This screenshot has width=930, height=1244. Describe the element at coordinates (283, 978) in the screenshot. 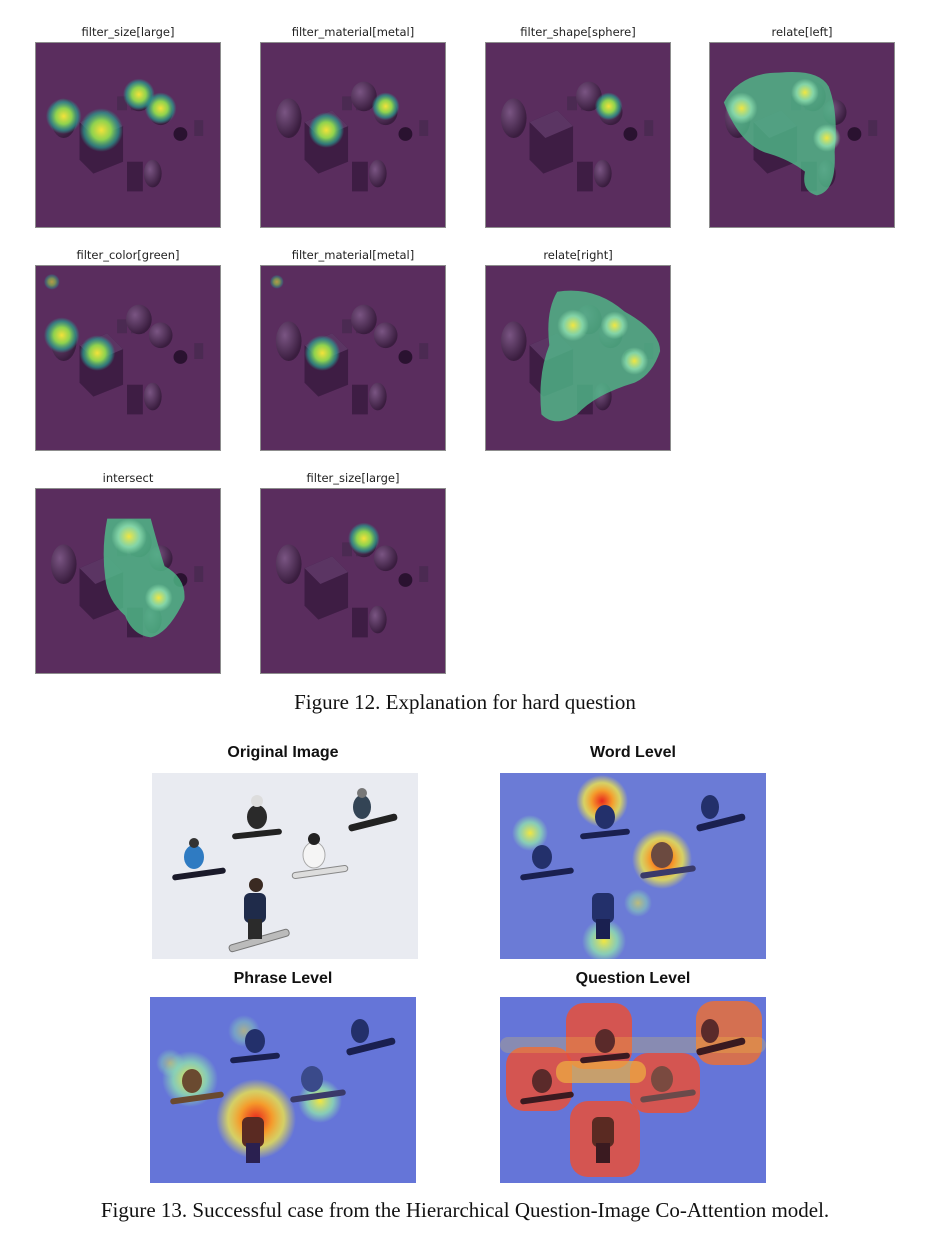

I see `phrase-level-title: Phrase Level` at that location.